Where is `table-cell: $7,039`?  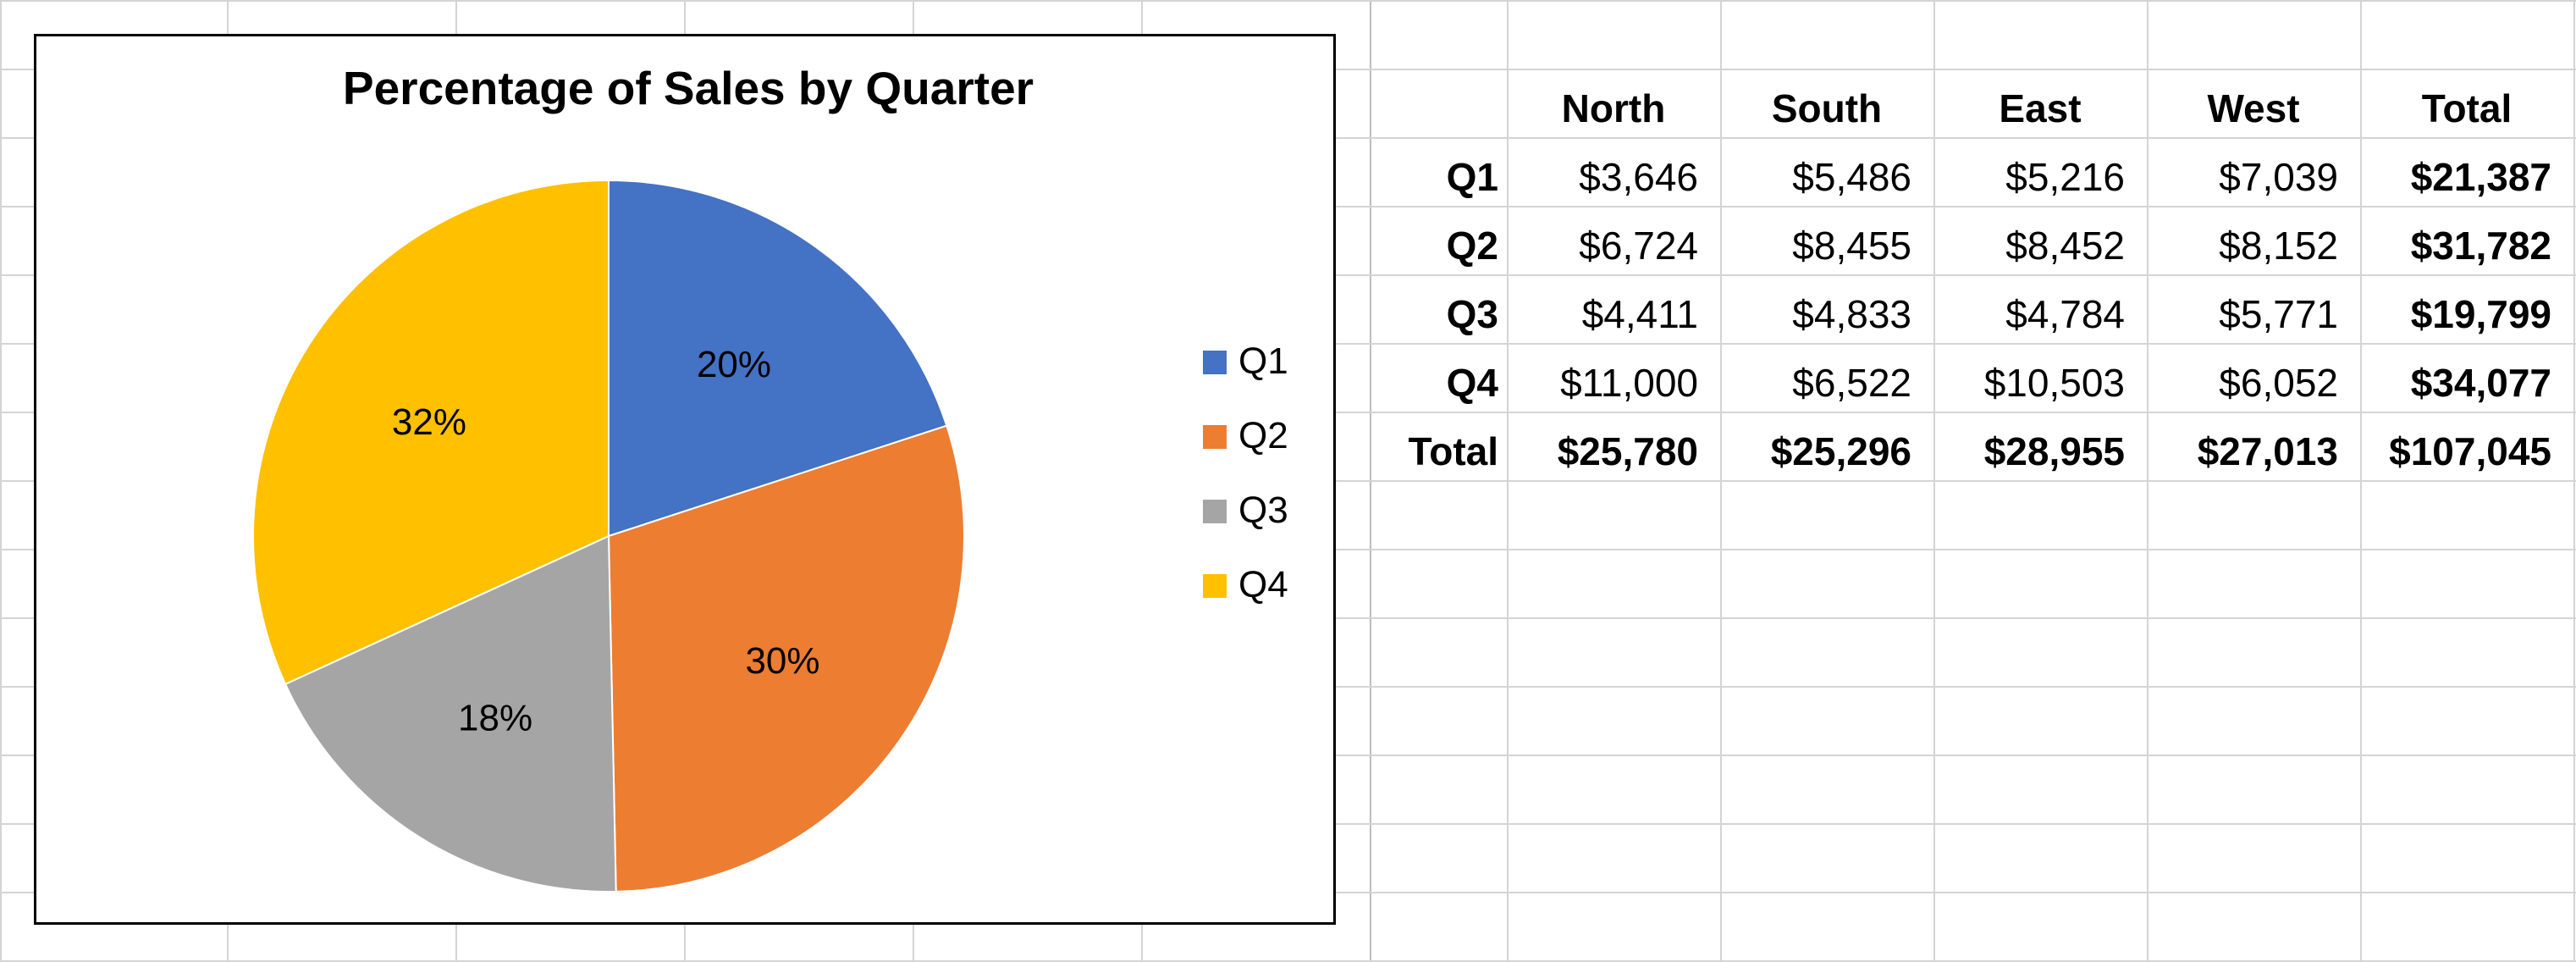
table-cell: $7,039 is located at coordinates (2279, 177).